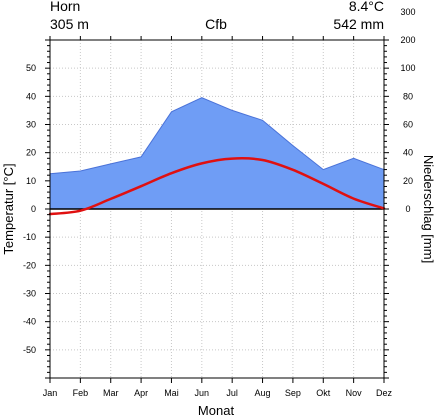  Describe the element at coordinates (408, 181) in the screenshot. I see `right-tick-label: 20` at that location.